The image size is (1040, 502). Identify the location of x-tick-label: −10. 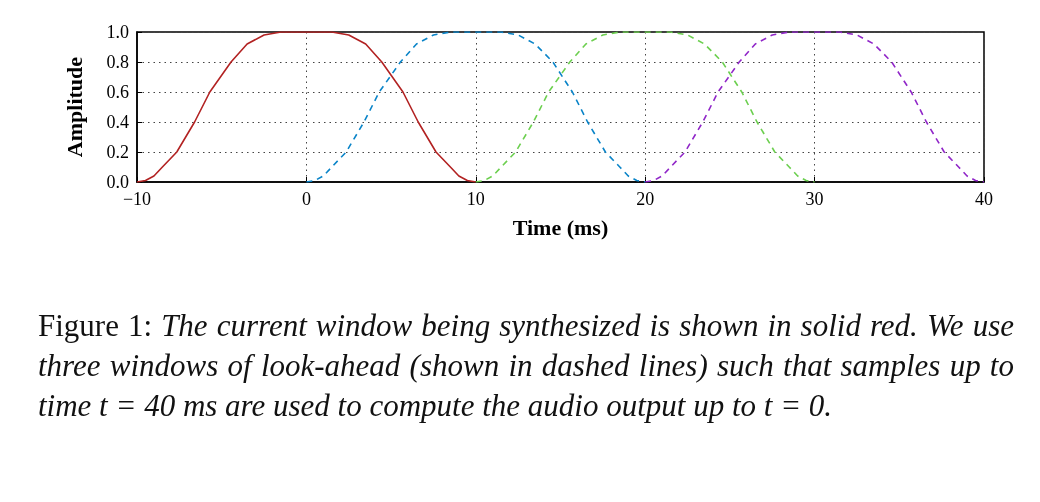
(137, 199).